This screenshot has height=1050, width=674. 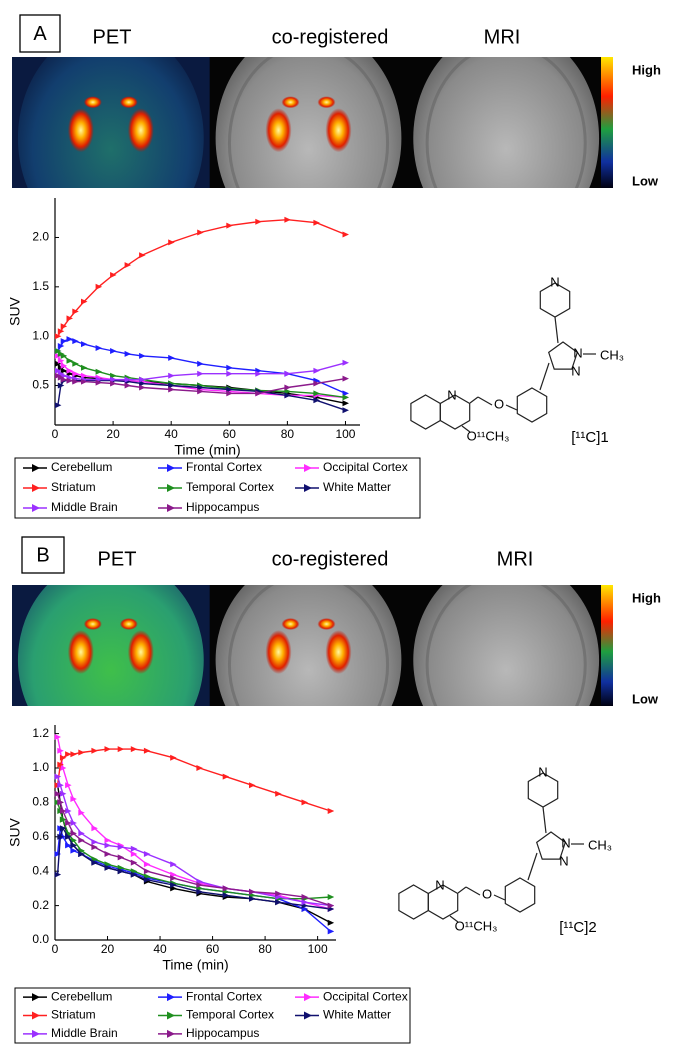 What do you see at coordinates (563, 355) in the screenshot?
I see `pyrazole-ring` at bounding box center [563, 355].